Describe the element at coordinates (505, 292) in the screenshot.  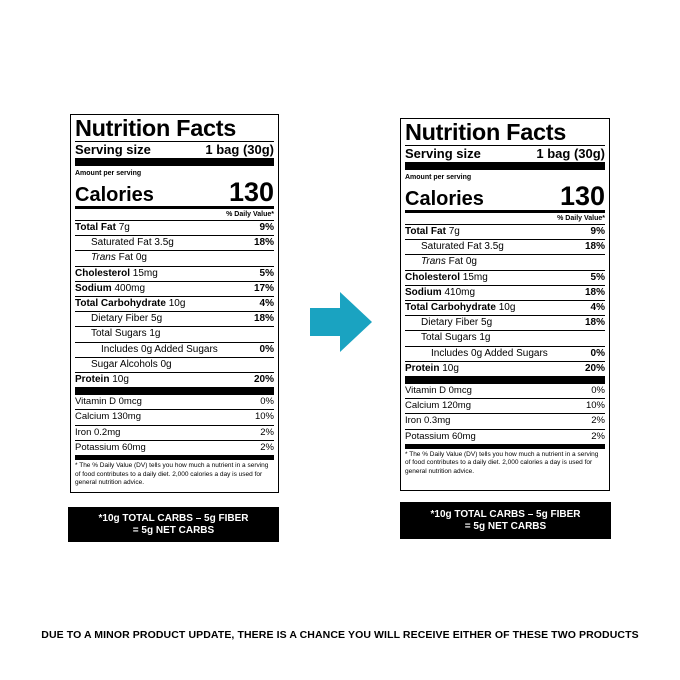
I see `nutrient-row-sodium: Sodium 410mg 18%` at that location.